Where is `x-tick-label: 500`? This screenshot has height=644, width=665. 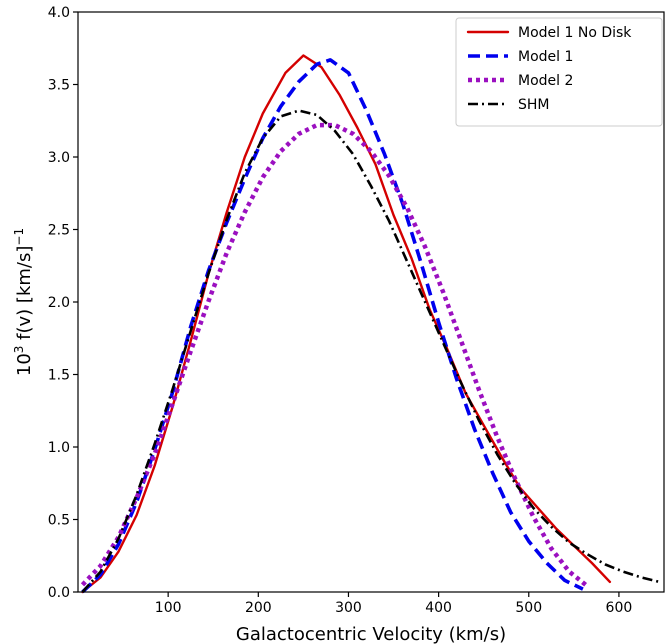 x-tick-label: 500 is located at coordinates (528, 608).